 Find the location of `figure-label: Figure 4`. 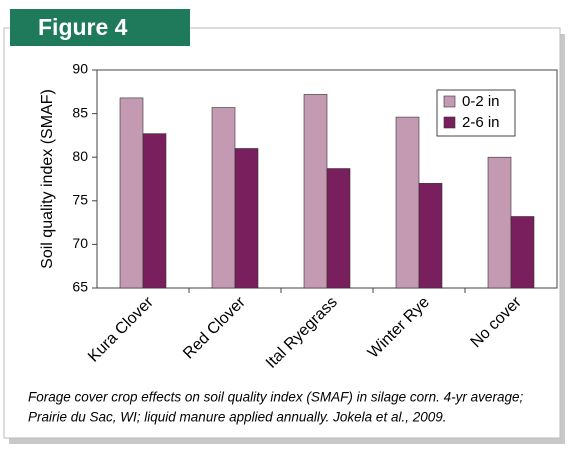

figure-label: Figure 4 is located at coordinates (83, 27).